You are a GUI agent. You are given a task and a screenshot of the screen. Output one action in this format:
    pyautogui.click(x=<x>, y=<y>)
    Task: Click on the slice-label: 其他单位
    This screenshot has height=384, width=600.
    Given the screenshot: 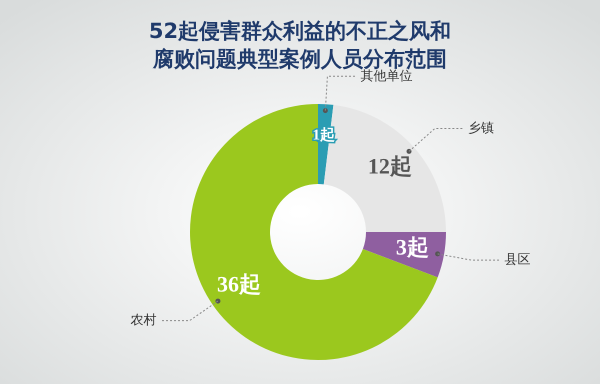 What is the action you would take?
    pyautogui.click(x=386, y=76)
    